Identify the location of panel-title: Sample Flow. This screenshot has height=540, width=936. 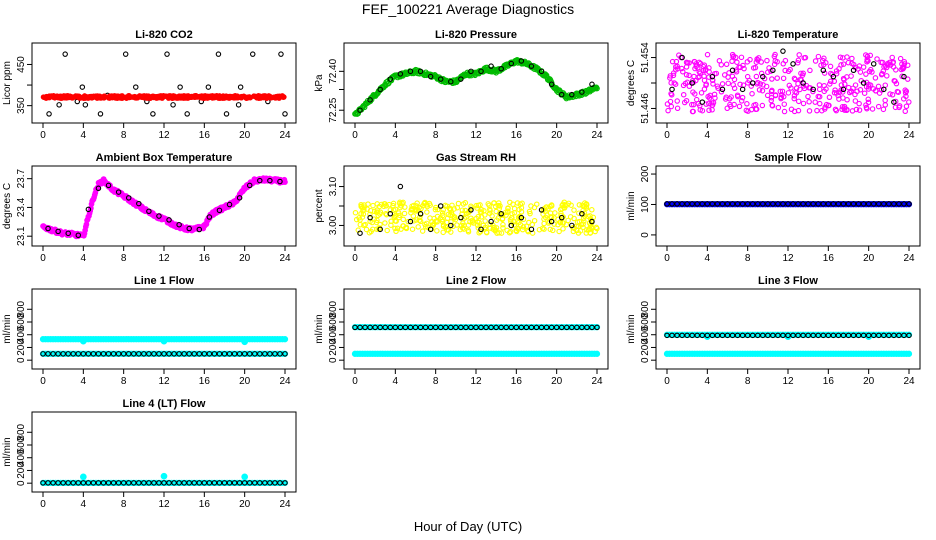
(788, 158).